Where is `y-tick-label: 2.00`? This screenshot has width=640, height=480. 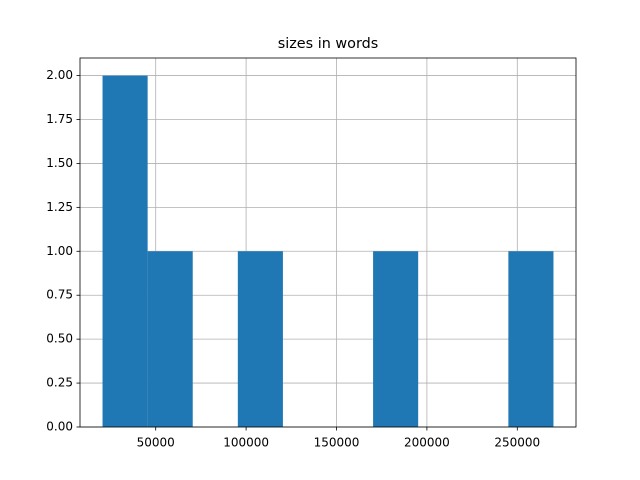
y-tick-label: 2.00 is located at coordinates (59, 75).